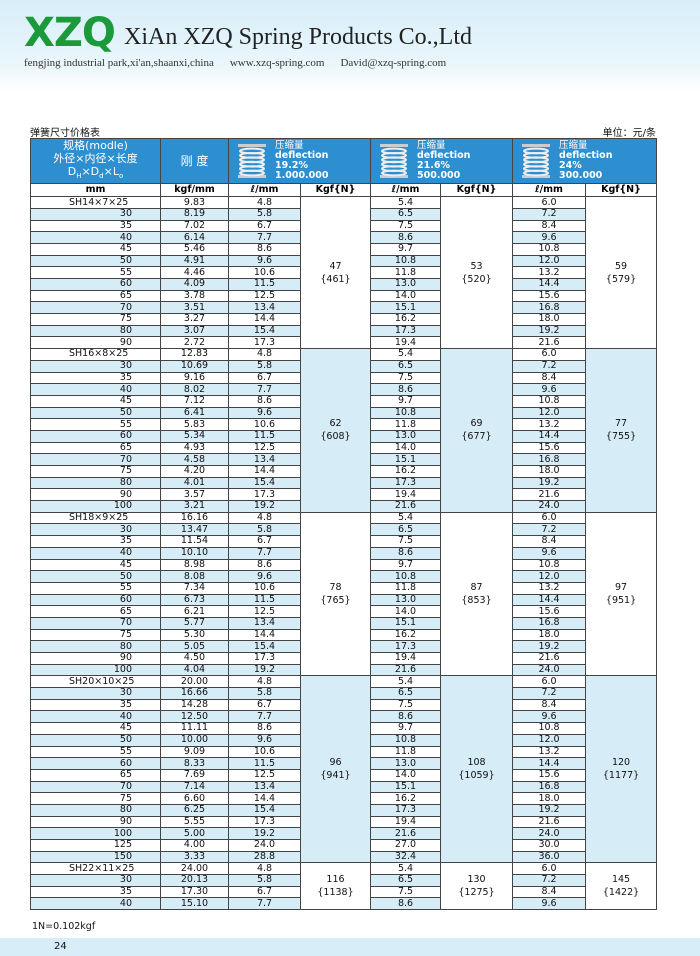  Describe the element at coordinates (343, 728) in the screenshot. I see `row: 45 11.11 8.6 9.7 10.8` at that location.